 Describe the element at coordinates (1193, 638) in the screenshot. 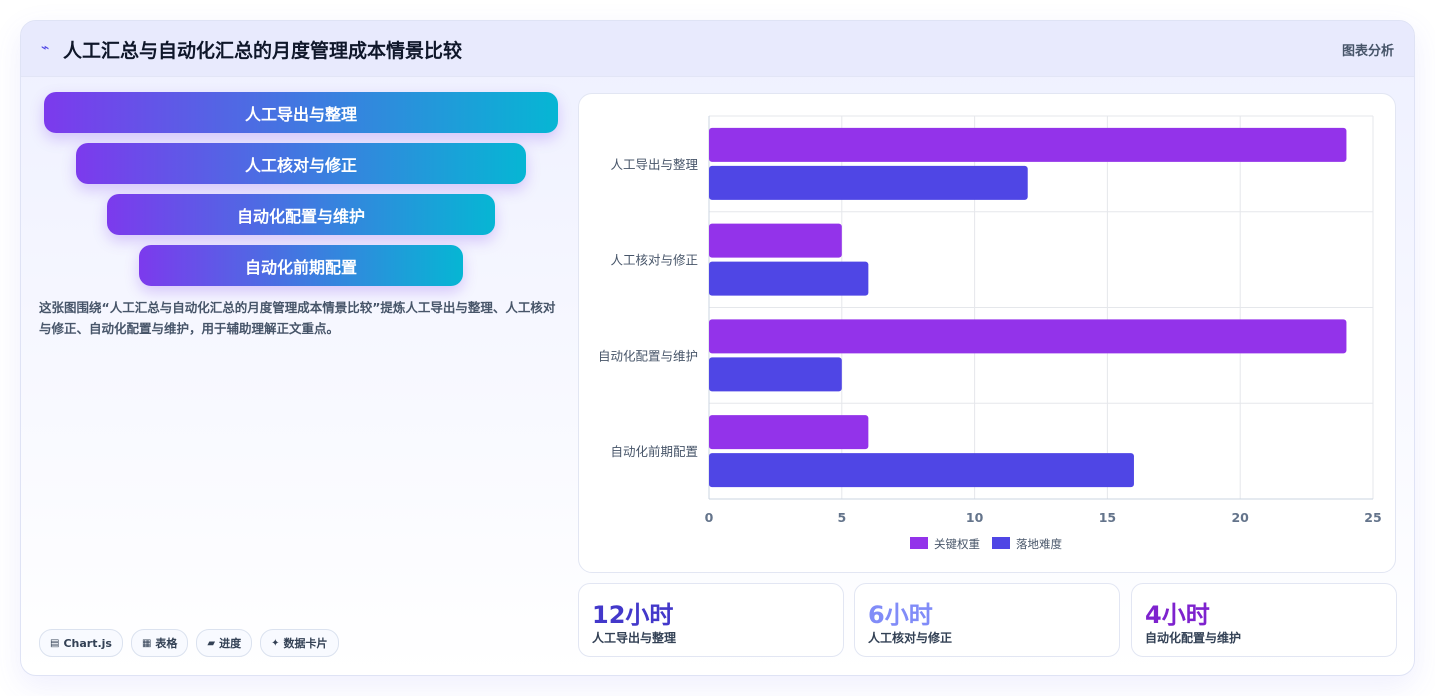

I see `stat-label: 自动化配置与维护` at that location.